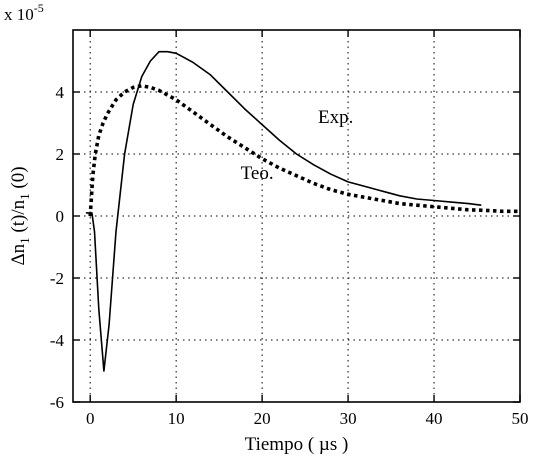 The image size is (537, 461). What do you see at coordinates (57, 340) in the screenshot?
I see `y-tick-label: -4` at bounding box center [57, 340].